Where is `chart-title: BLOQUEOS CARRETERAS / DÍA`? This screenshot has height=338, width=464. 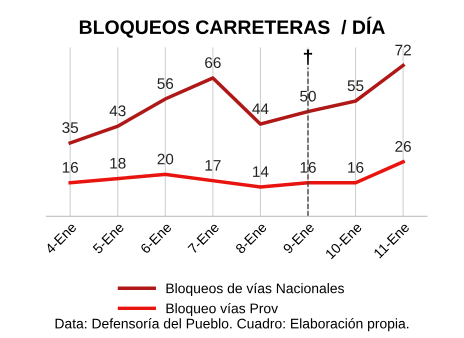
chart-title: BLOQUEOS CARRETERAS / DÍA is located at coordinates (232, 27).